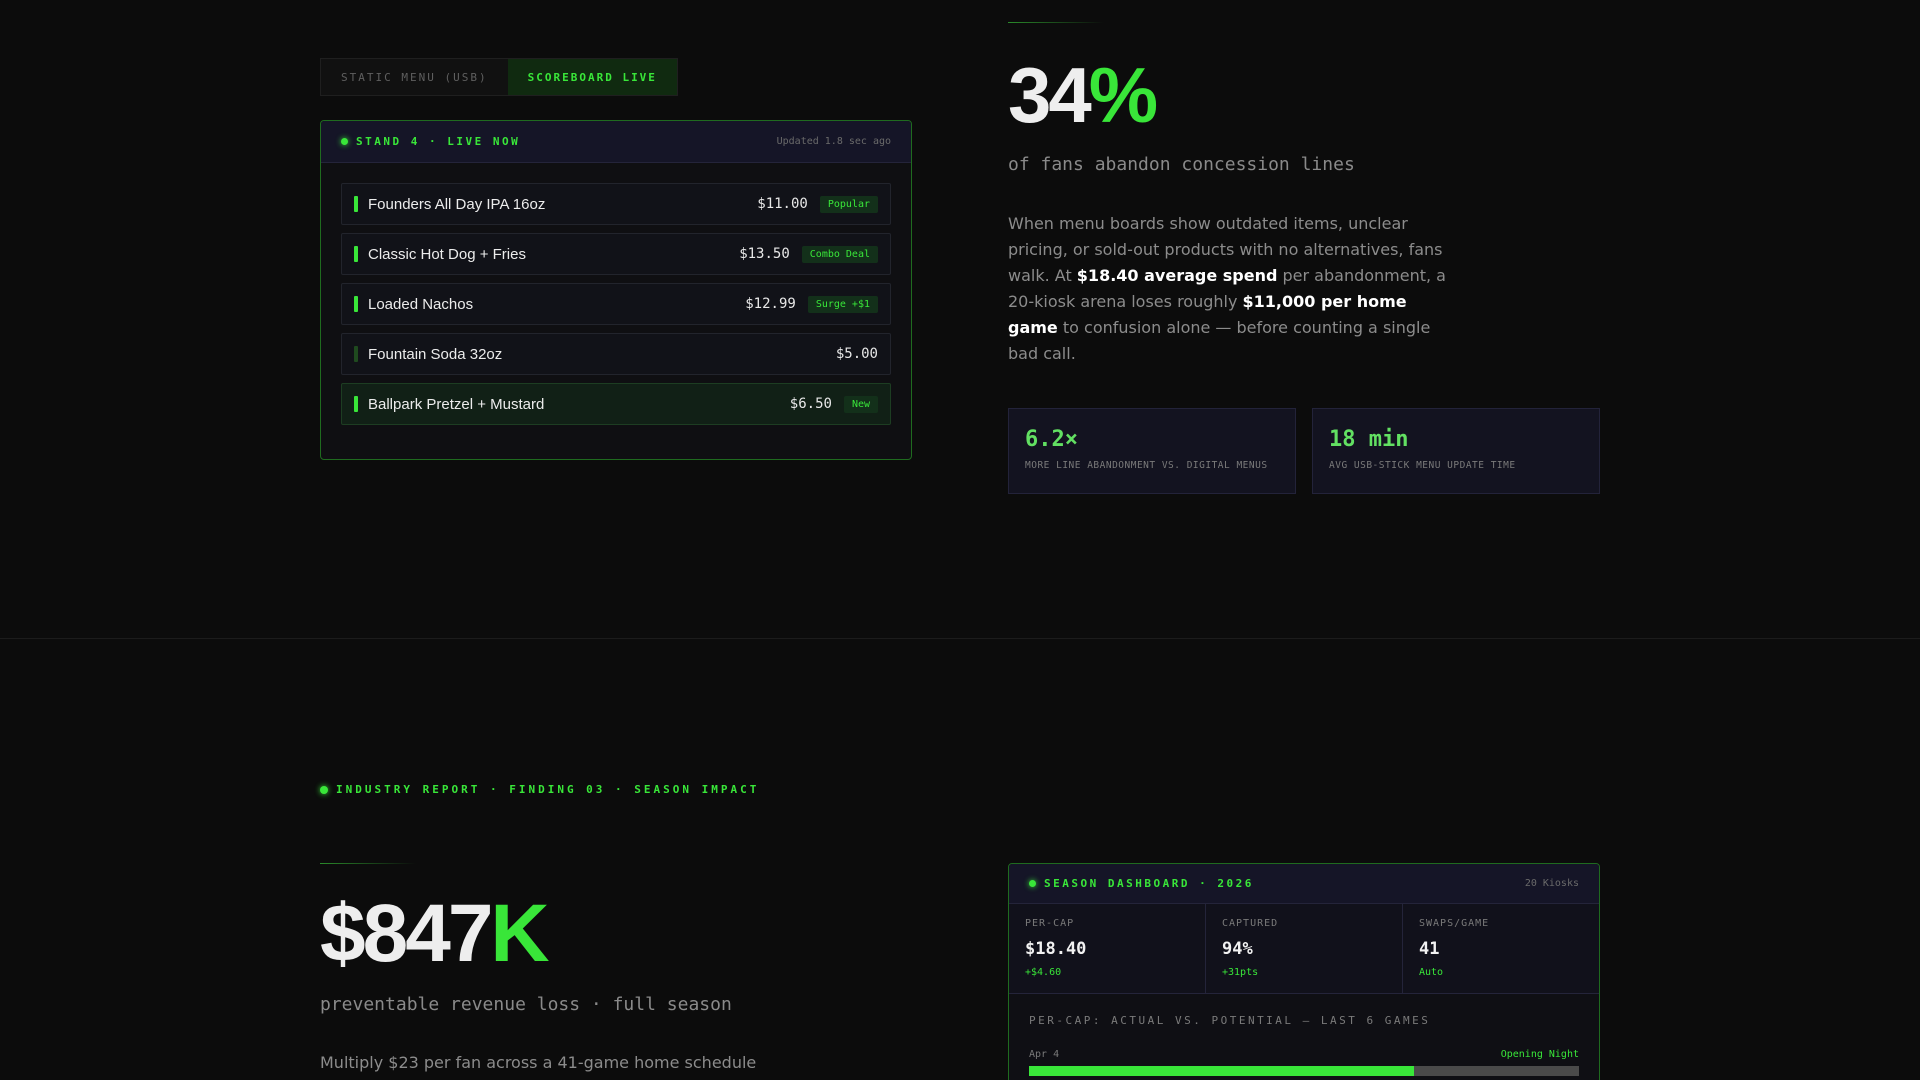  Describe the element at coordinates (438, 141) in the screenshot. I see `menu-panel-title: STAND 4 · LIVE NOW` at that location.